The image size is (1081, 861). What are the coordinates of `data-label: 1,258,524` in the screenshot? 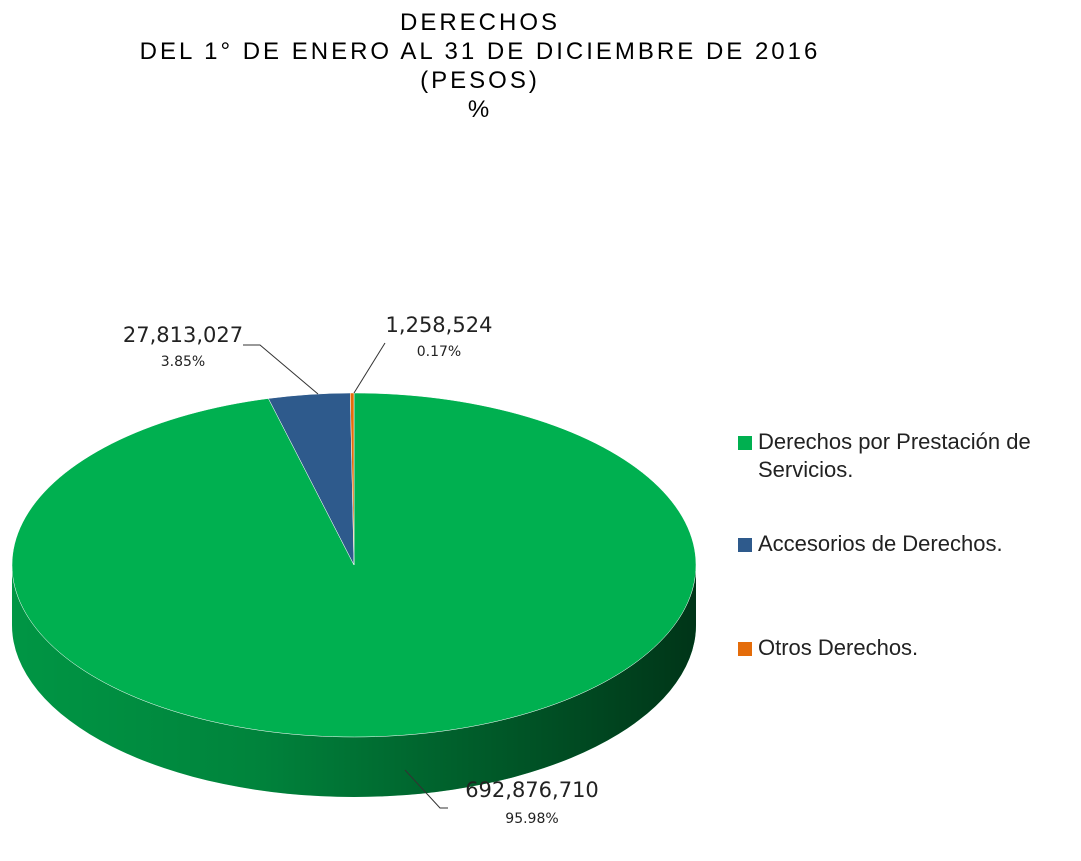 It's located at (439, 325).